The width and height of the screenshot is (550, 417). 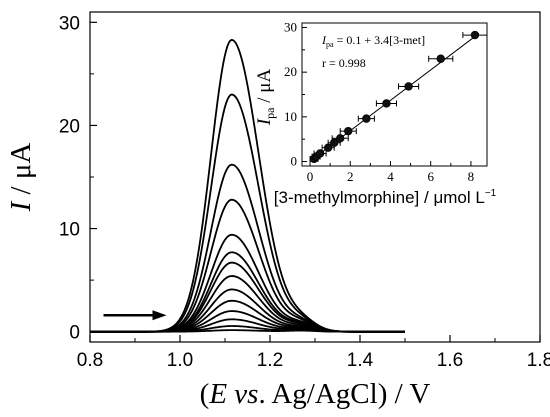 I want to click on inset-axis-ticks, so click(x=387, y=96).